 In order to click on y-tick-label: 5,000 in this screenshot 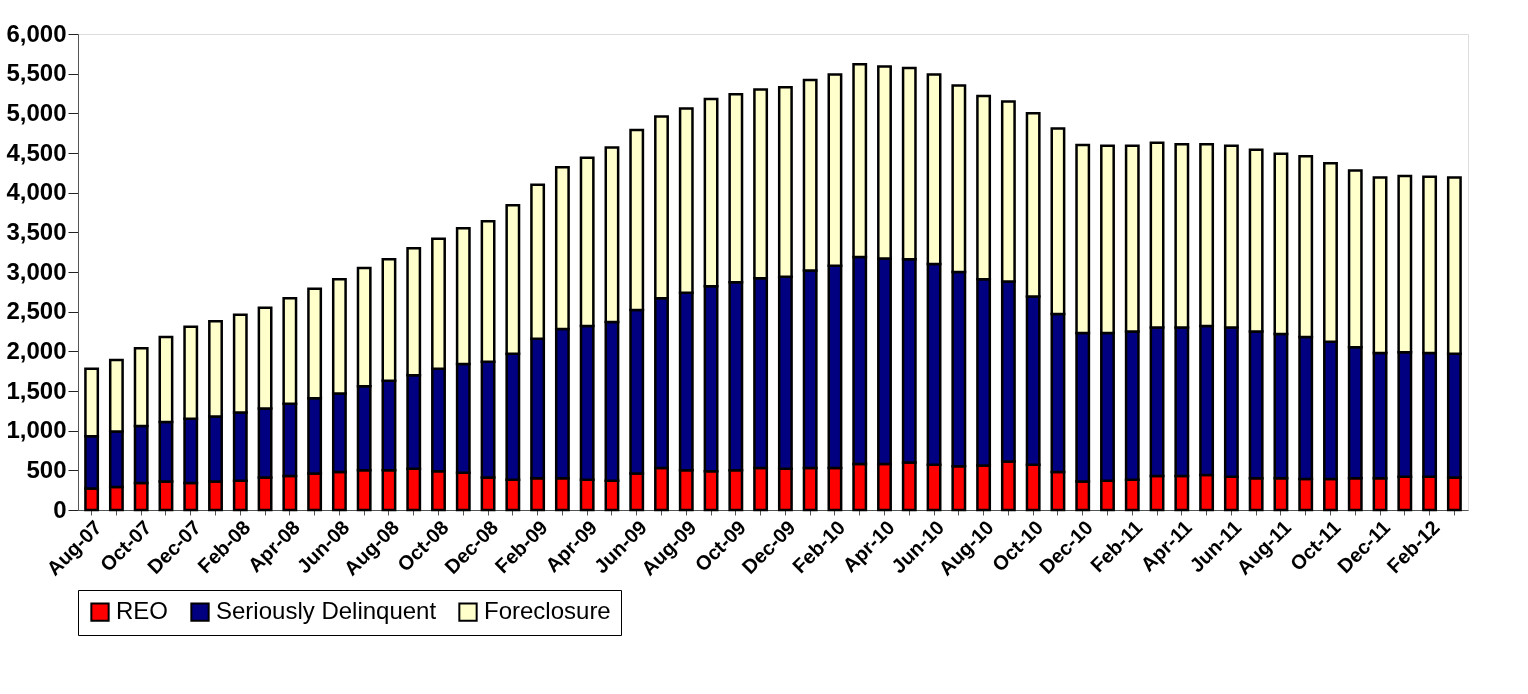, I will do `click(36, 112)`.